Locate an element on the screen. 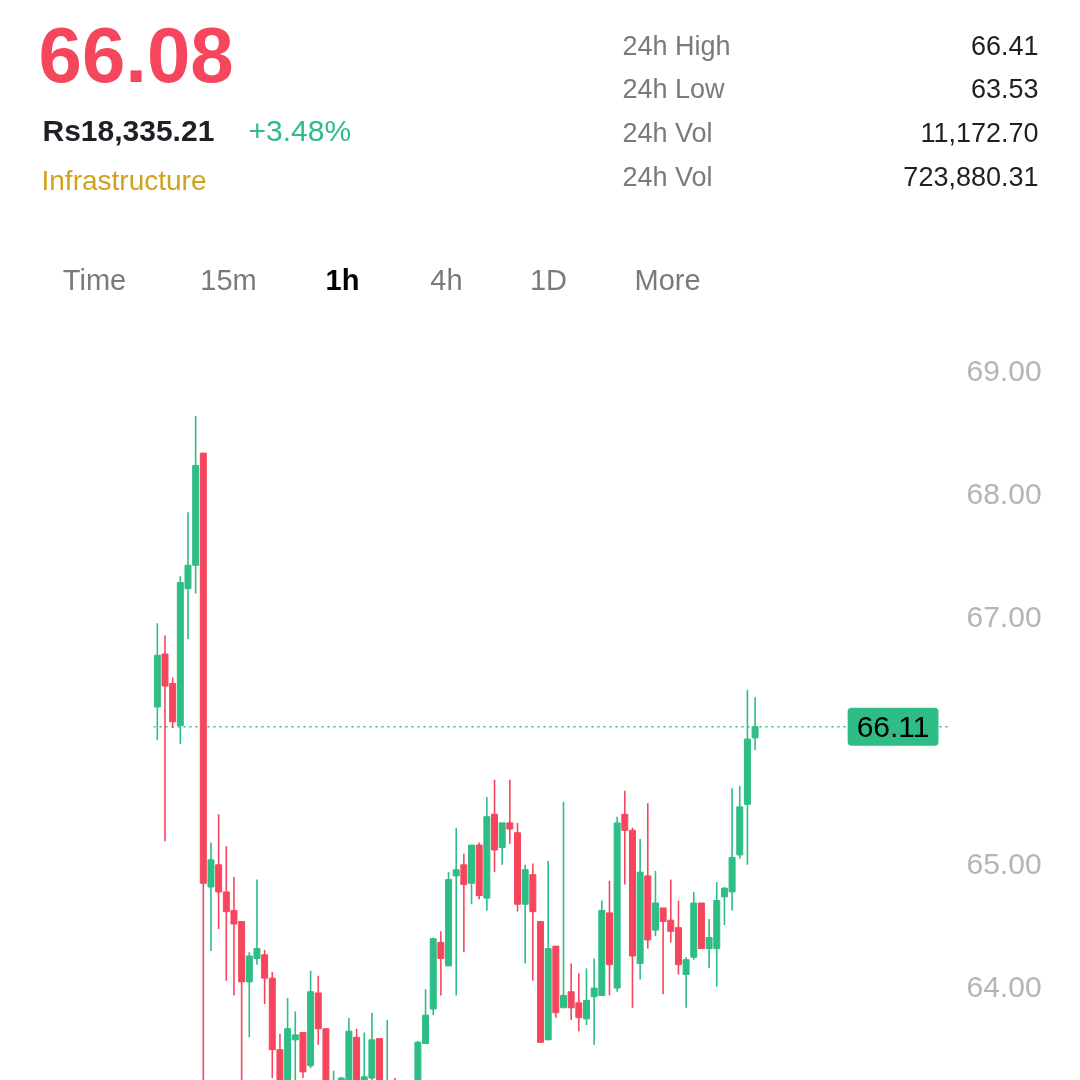 This screenshot has width=1080, height=1080. y-tick-label: 65.00 is located at coordinates (1004, 863).